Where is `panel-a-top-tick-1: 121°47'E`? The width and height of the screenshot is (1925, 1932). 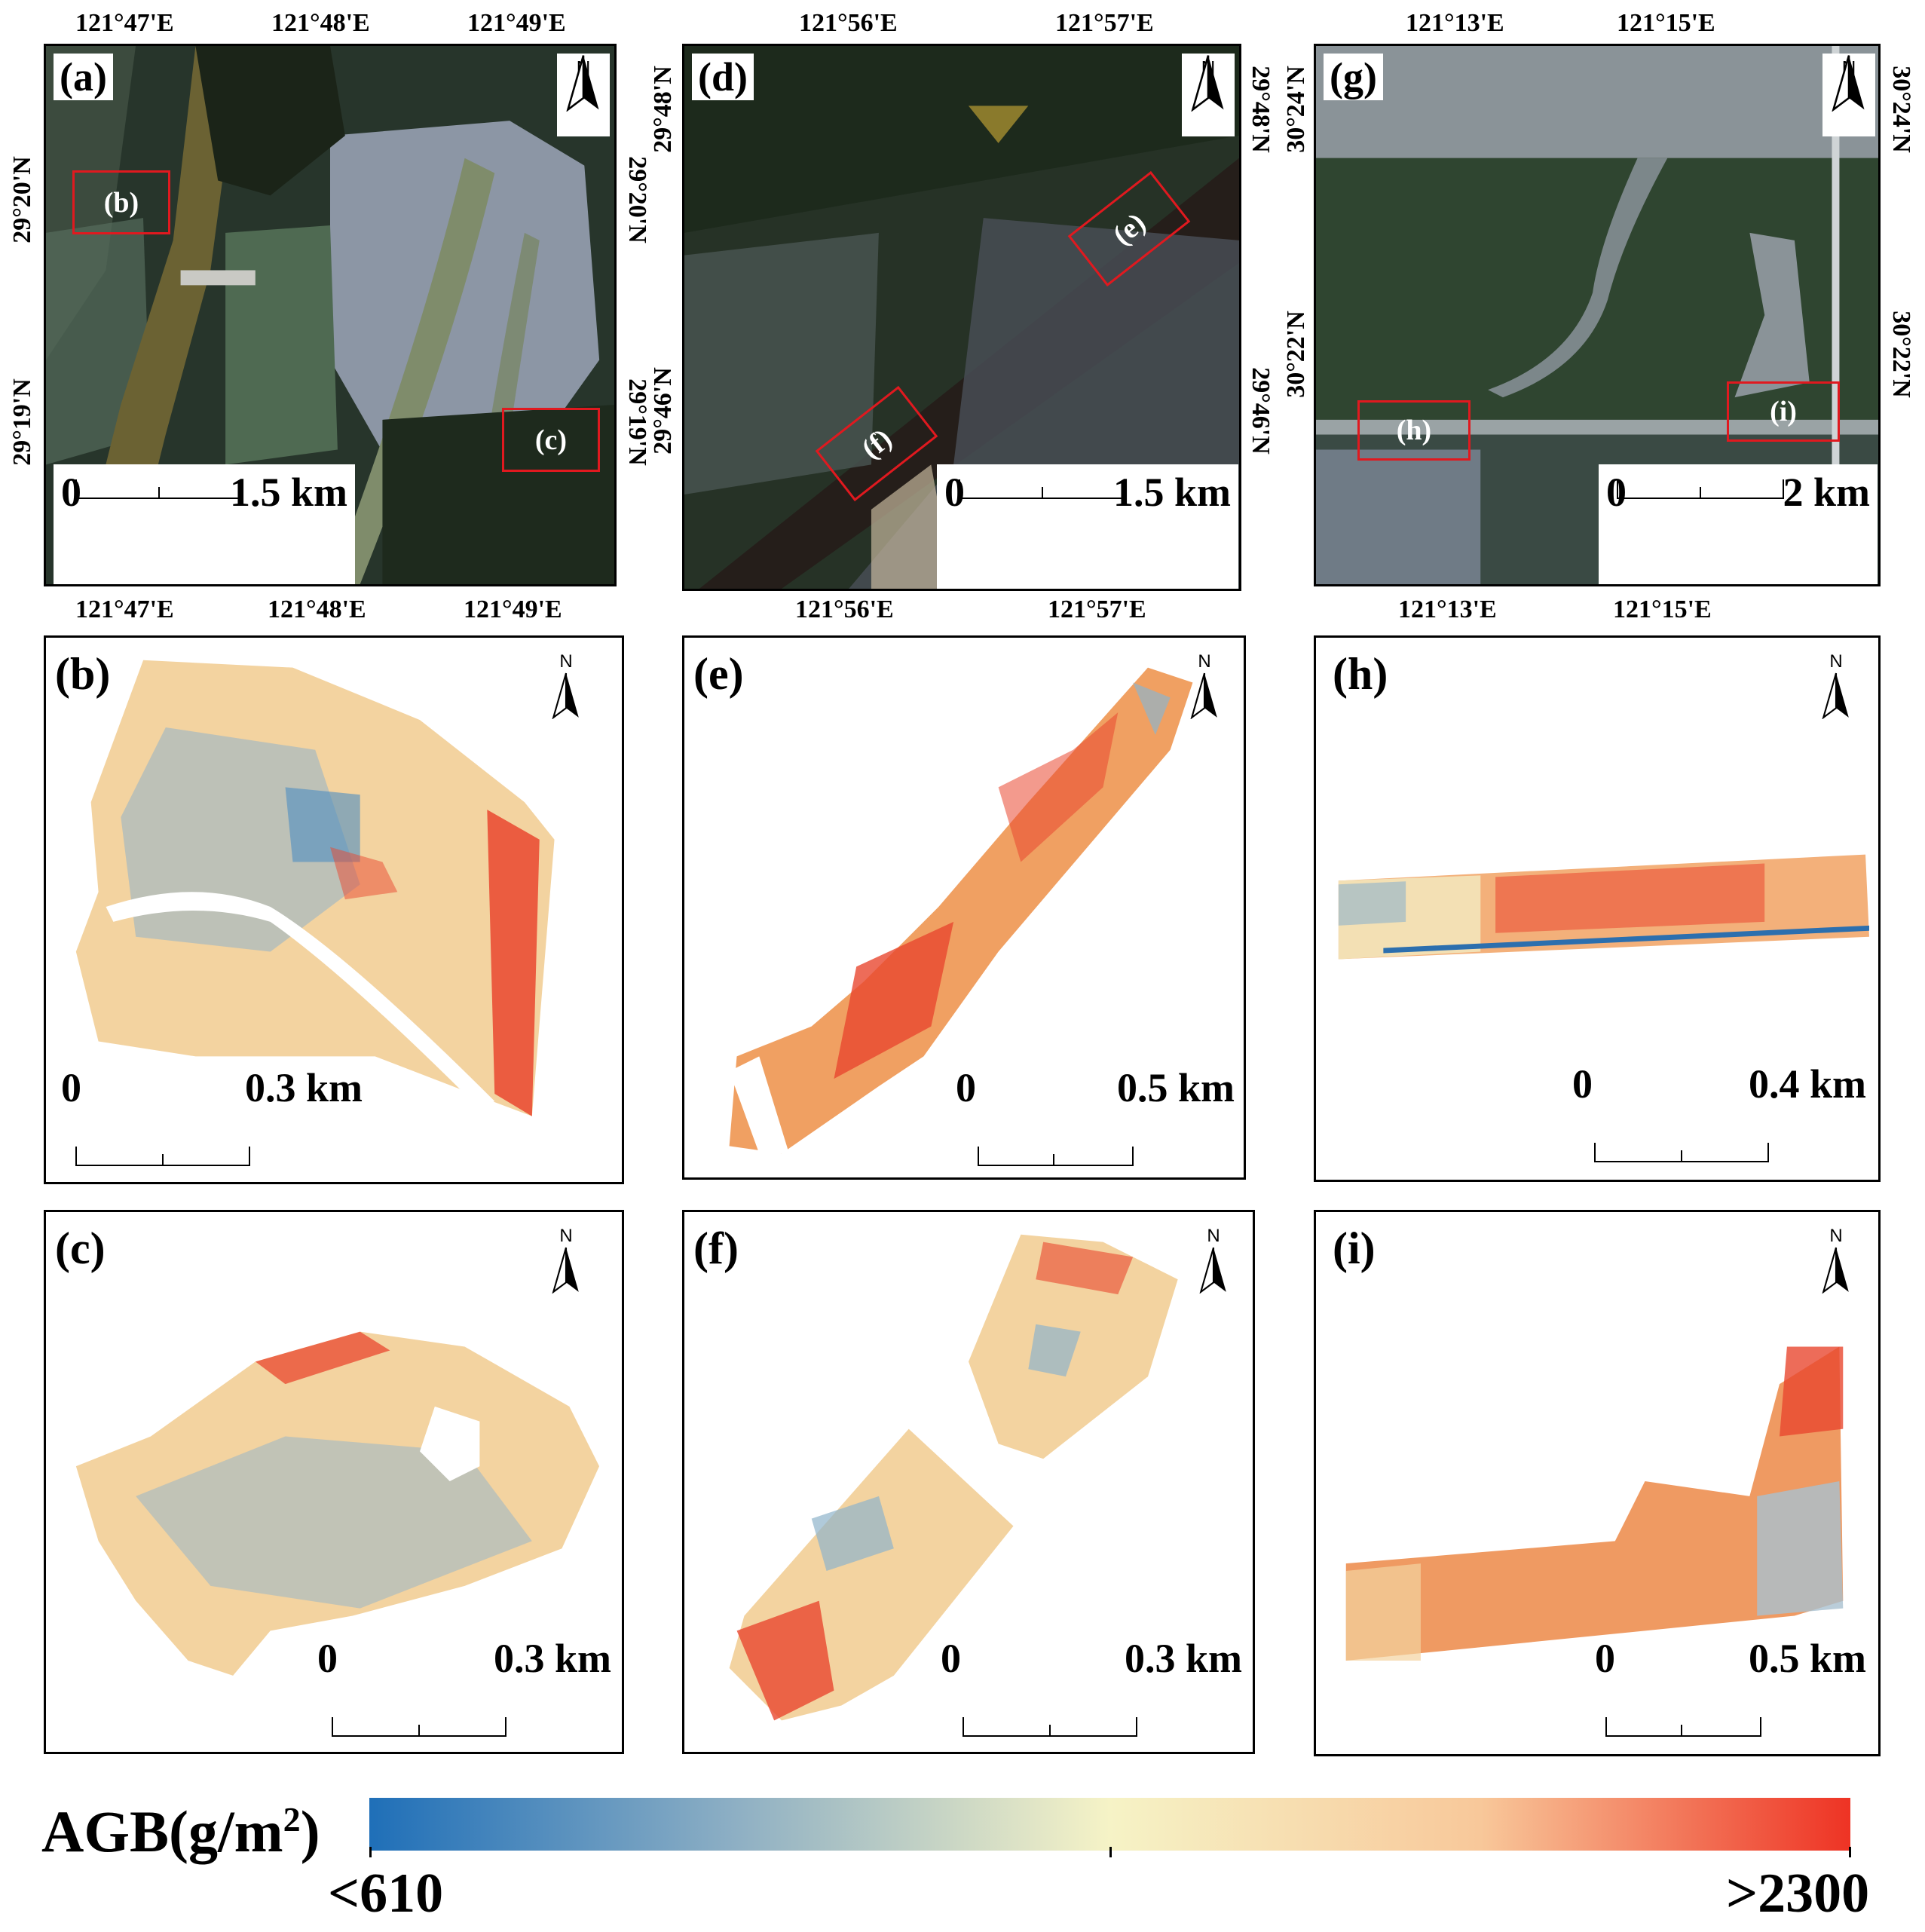 panel-a-top-tick-1: 121°47'E is located at coordinates (124, 23).